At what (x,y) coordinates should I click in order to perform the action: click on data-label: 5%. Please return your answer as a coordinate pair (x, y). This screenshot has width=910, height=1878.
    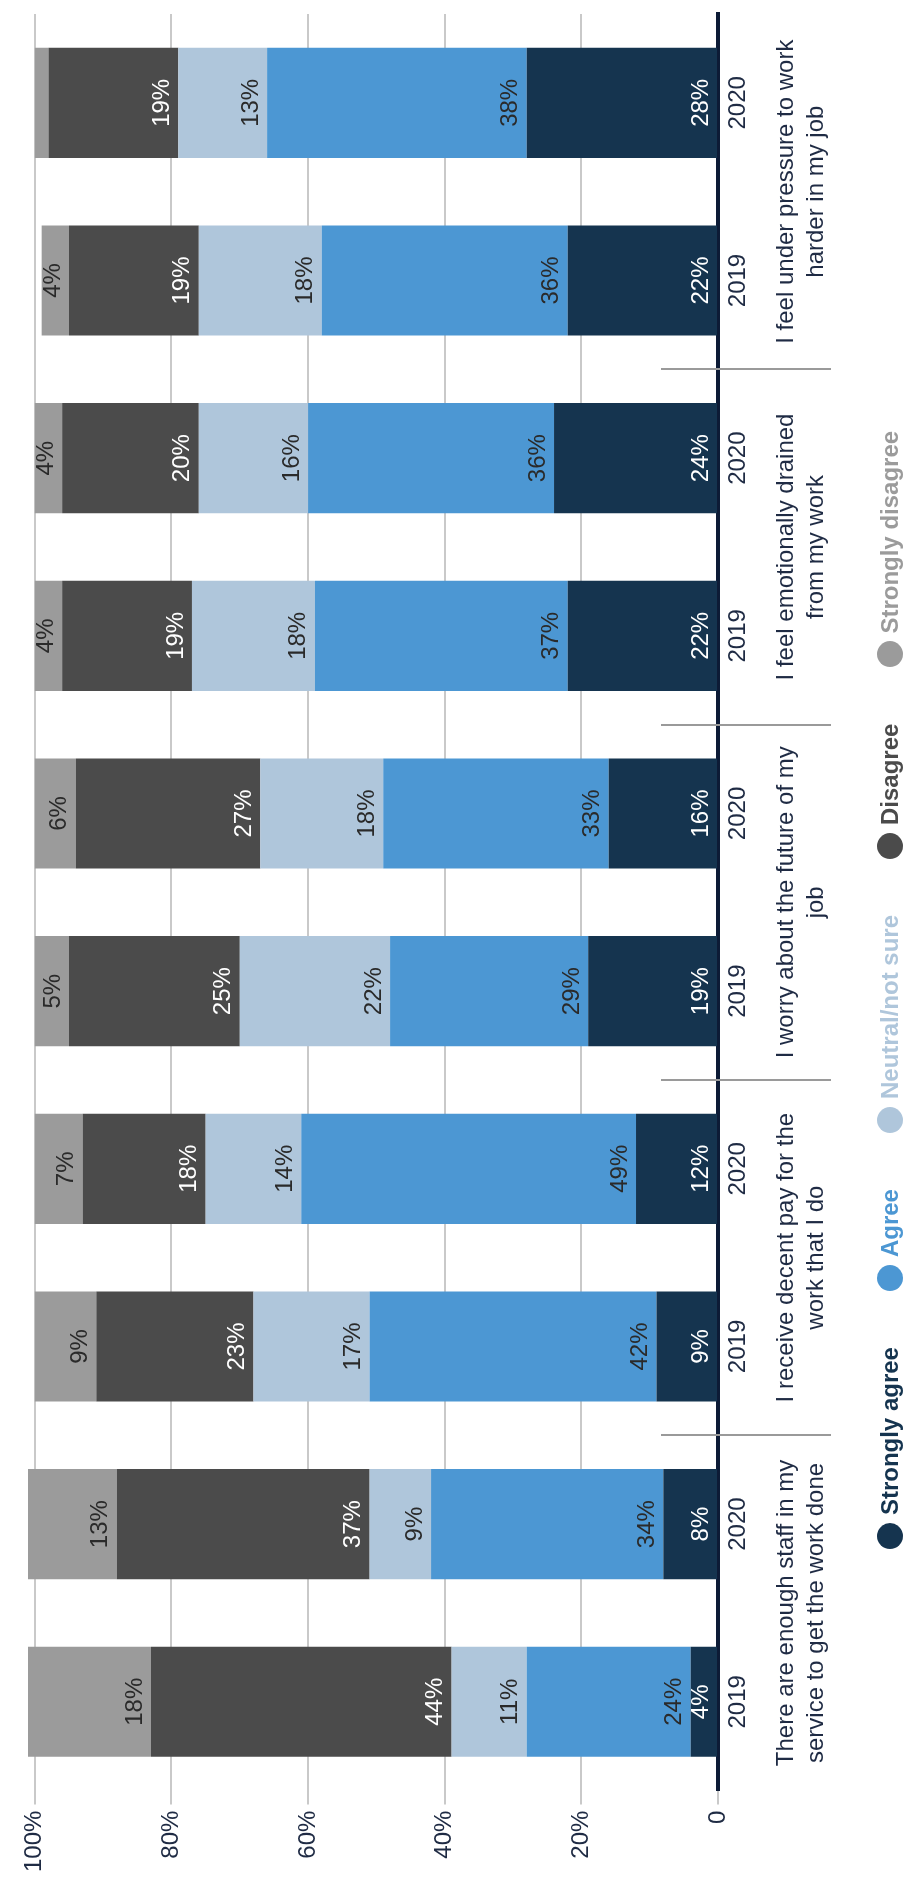
    Looking at the image, I should click on (51, 991).